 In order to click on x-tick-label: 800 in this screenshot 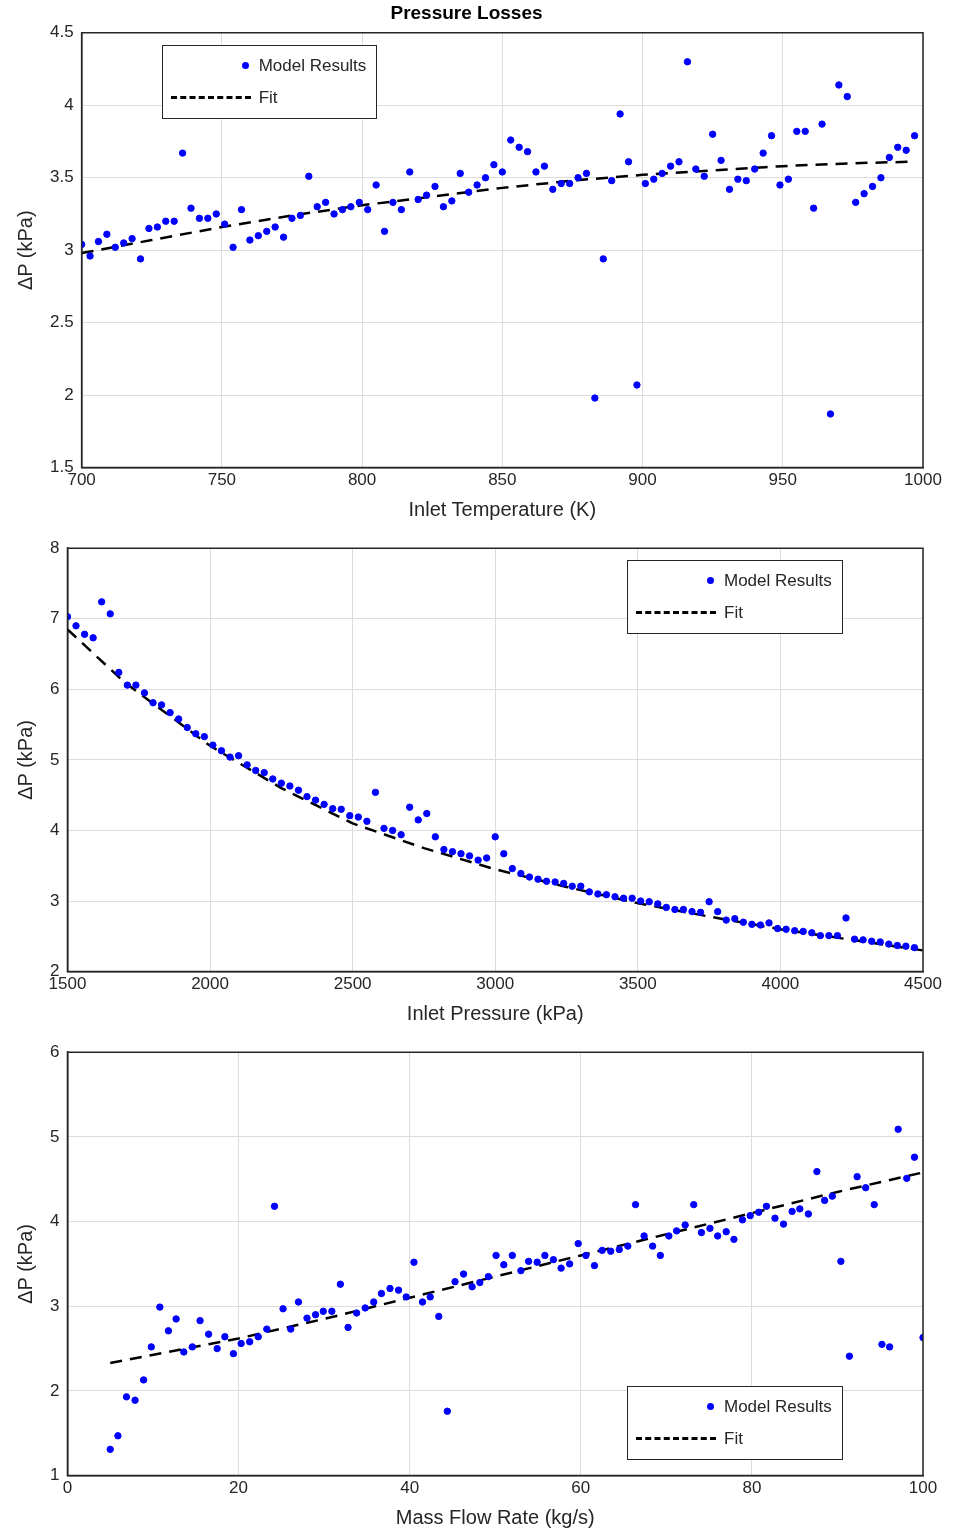, I will do `click(362, 480)`.